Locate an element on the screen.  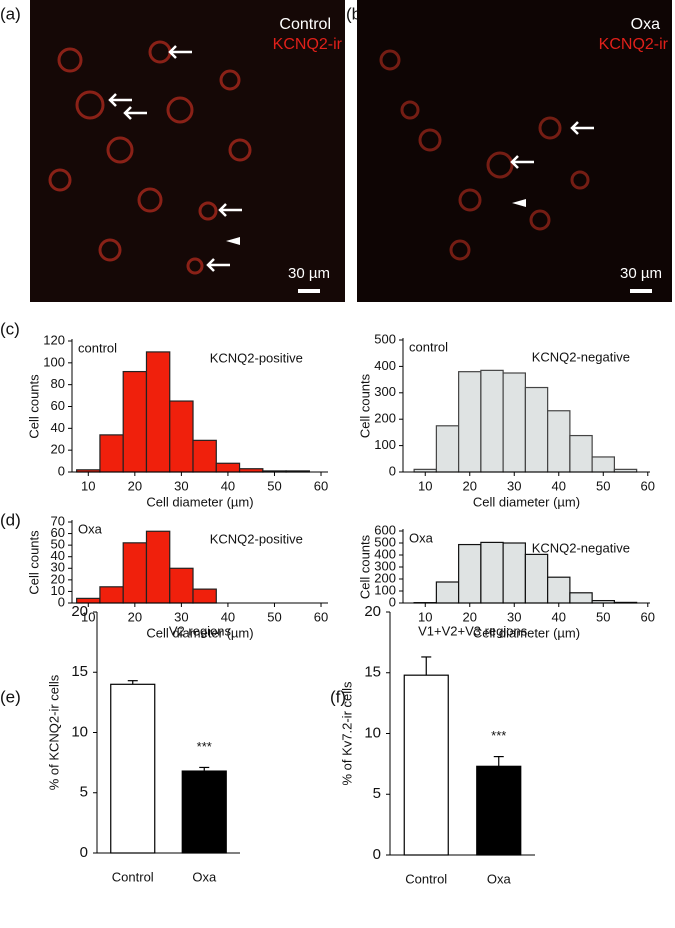
subtitle: V1+V2+V3 regions is located at coordinates (473, 630).